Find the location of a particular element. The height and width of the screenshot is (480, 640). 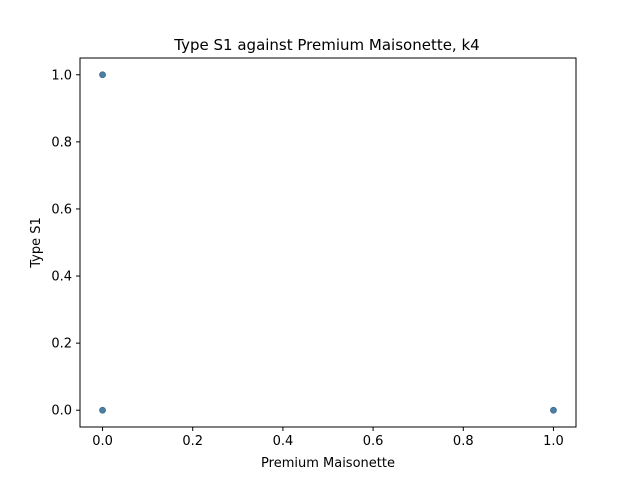

y-tick-label: 0.2 is located at coordinates (61, 344).